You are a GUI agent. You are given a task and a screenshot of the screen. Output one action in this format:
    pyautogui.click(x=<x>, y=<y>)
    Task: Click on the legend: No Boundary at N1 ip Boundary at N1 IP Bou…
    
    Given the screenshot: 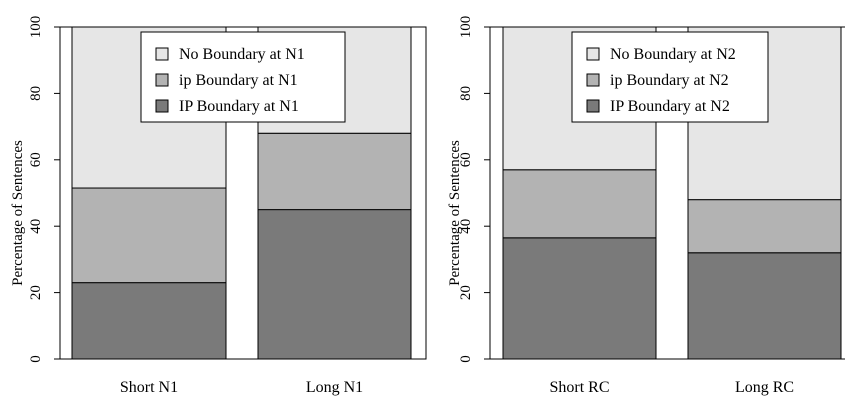 What is the action you would take?
    pyautogui.click(x=243, y=77)
    